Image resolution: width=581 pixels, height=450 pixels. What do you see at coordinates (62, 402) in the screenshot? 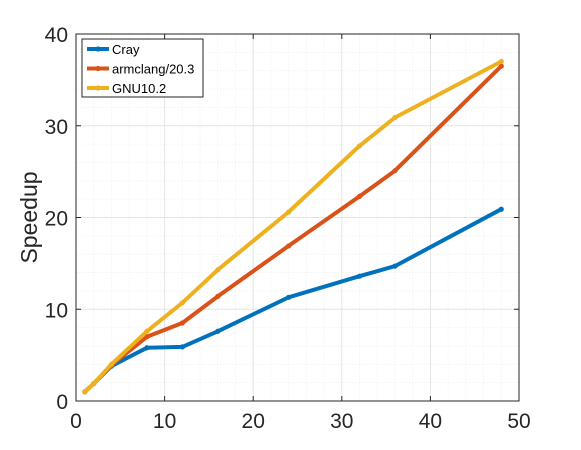
I see `y-tick-label: 0` at bounding box center [62, 402].